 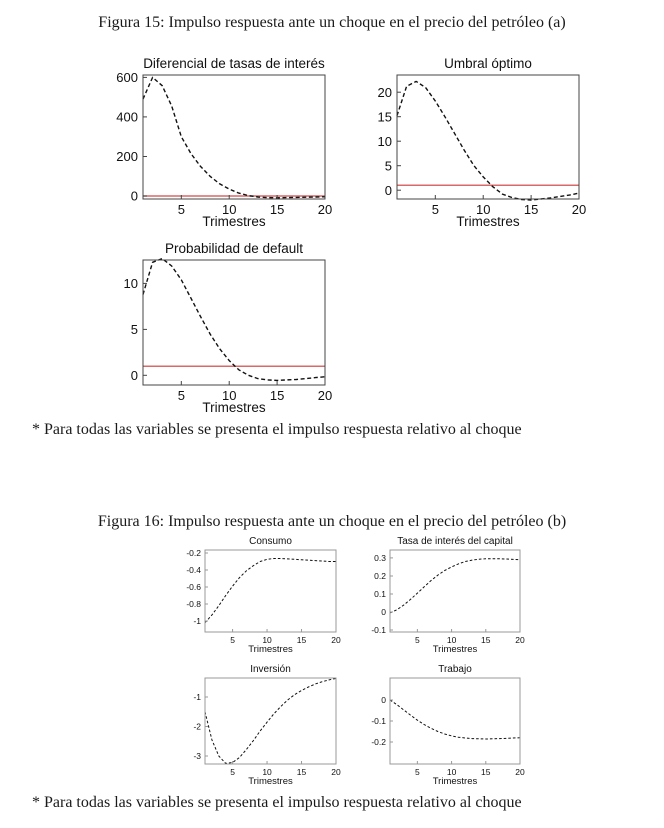 I want to click on umbral-optimo-axes-frame, so click(x=488, y=137).